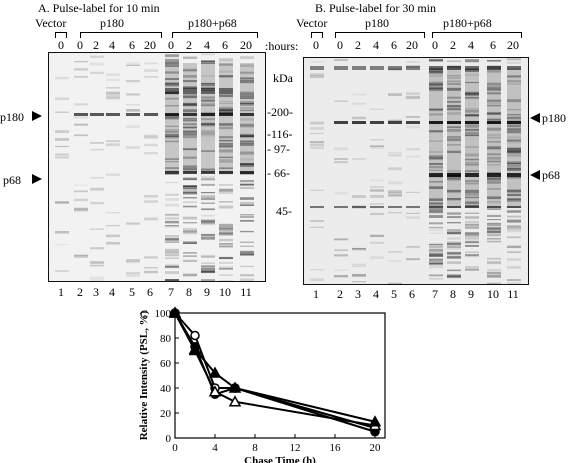  Describe the element at coordinates (316, 294) in the screenshot. I see `panel-b-lane-0: 1` at that location.